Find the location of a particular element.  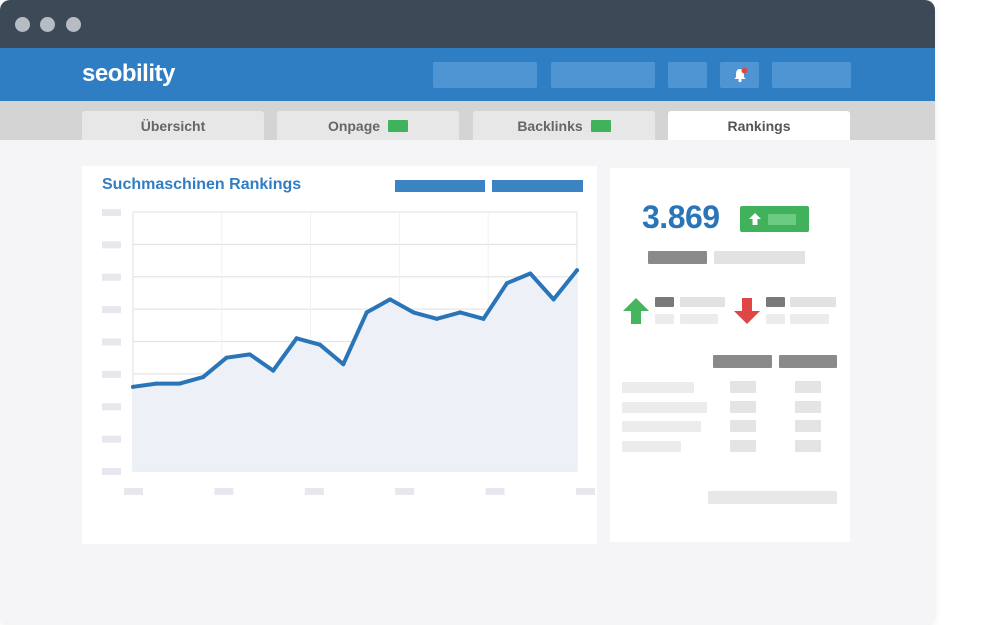

window-maximize-dot is located at coordinates (73, 24).